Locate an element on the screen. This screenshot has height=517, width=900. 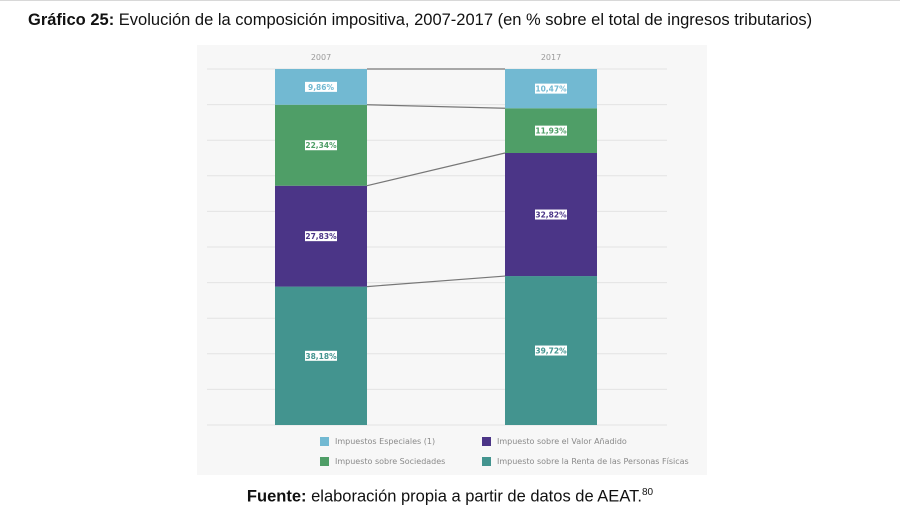
chart-title-label: Gráfico 25: is located at coordinates (71, 20).